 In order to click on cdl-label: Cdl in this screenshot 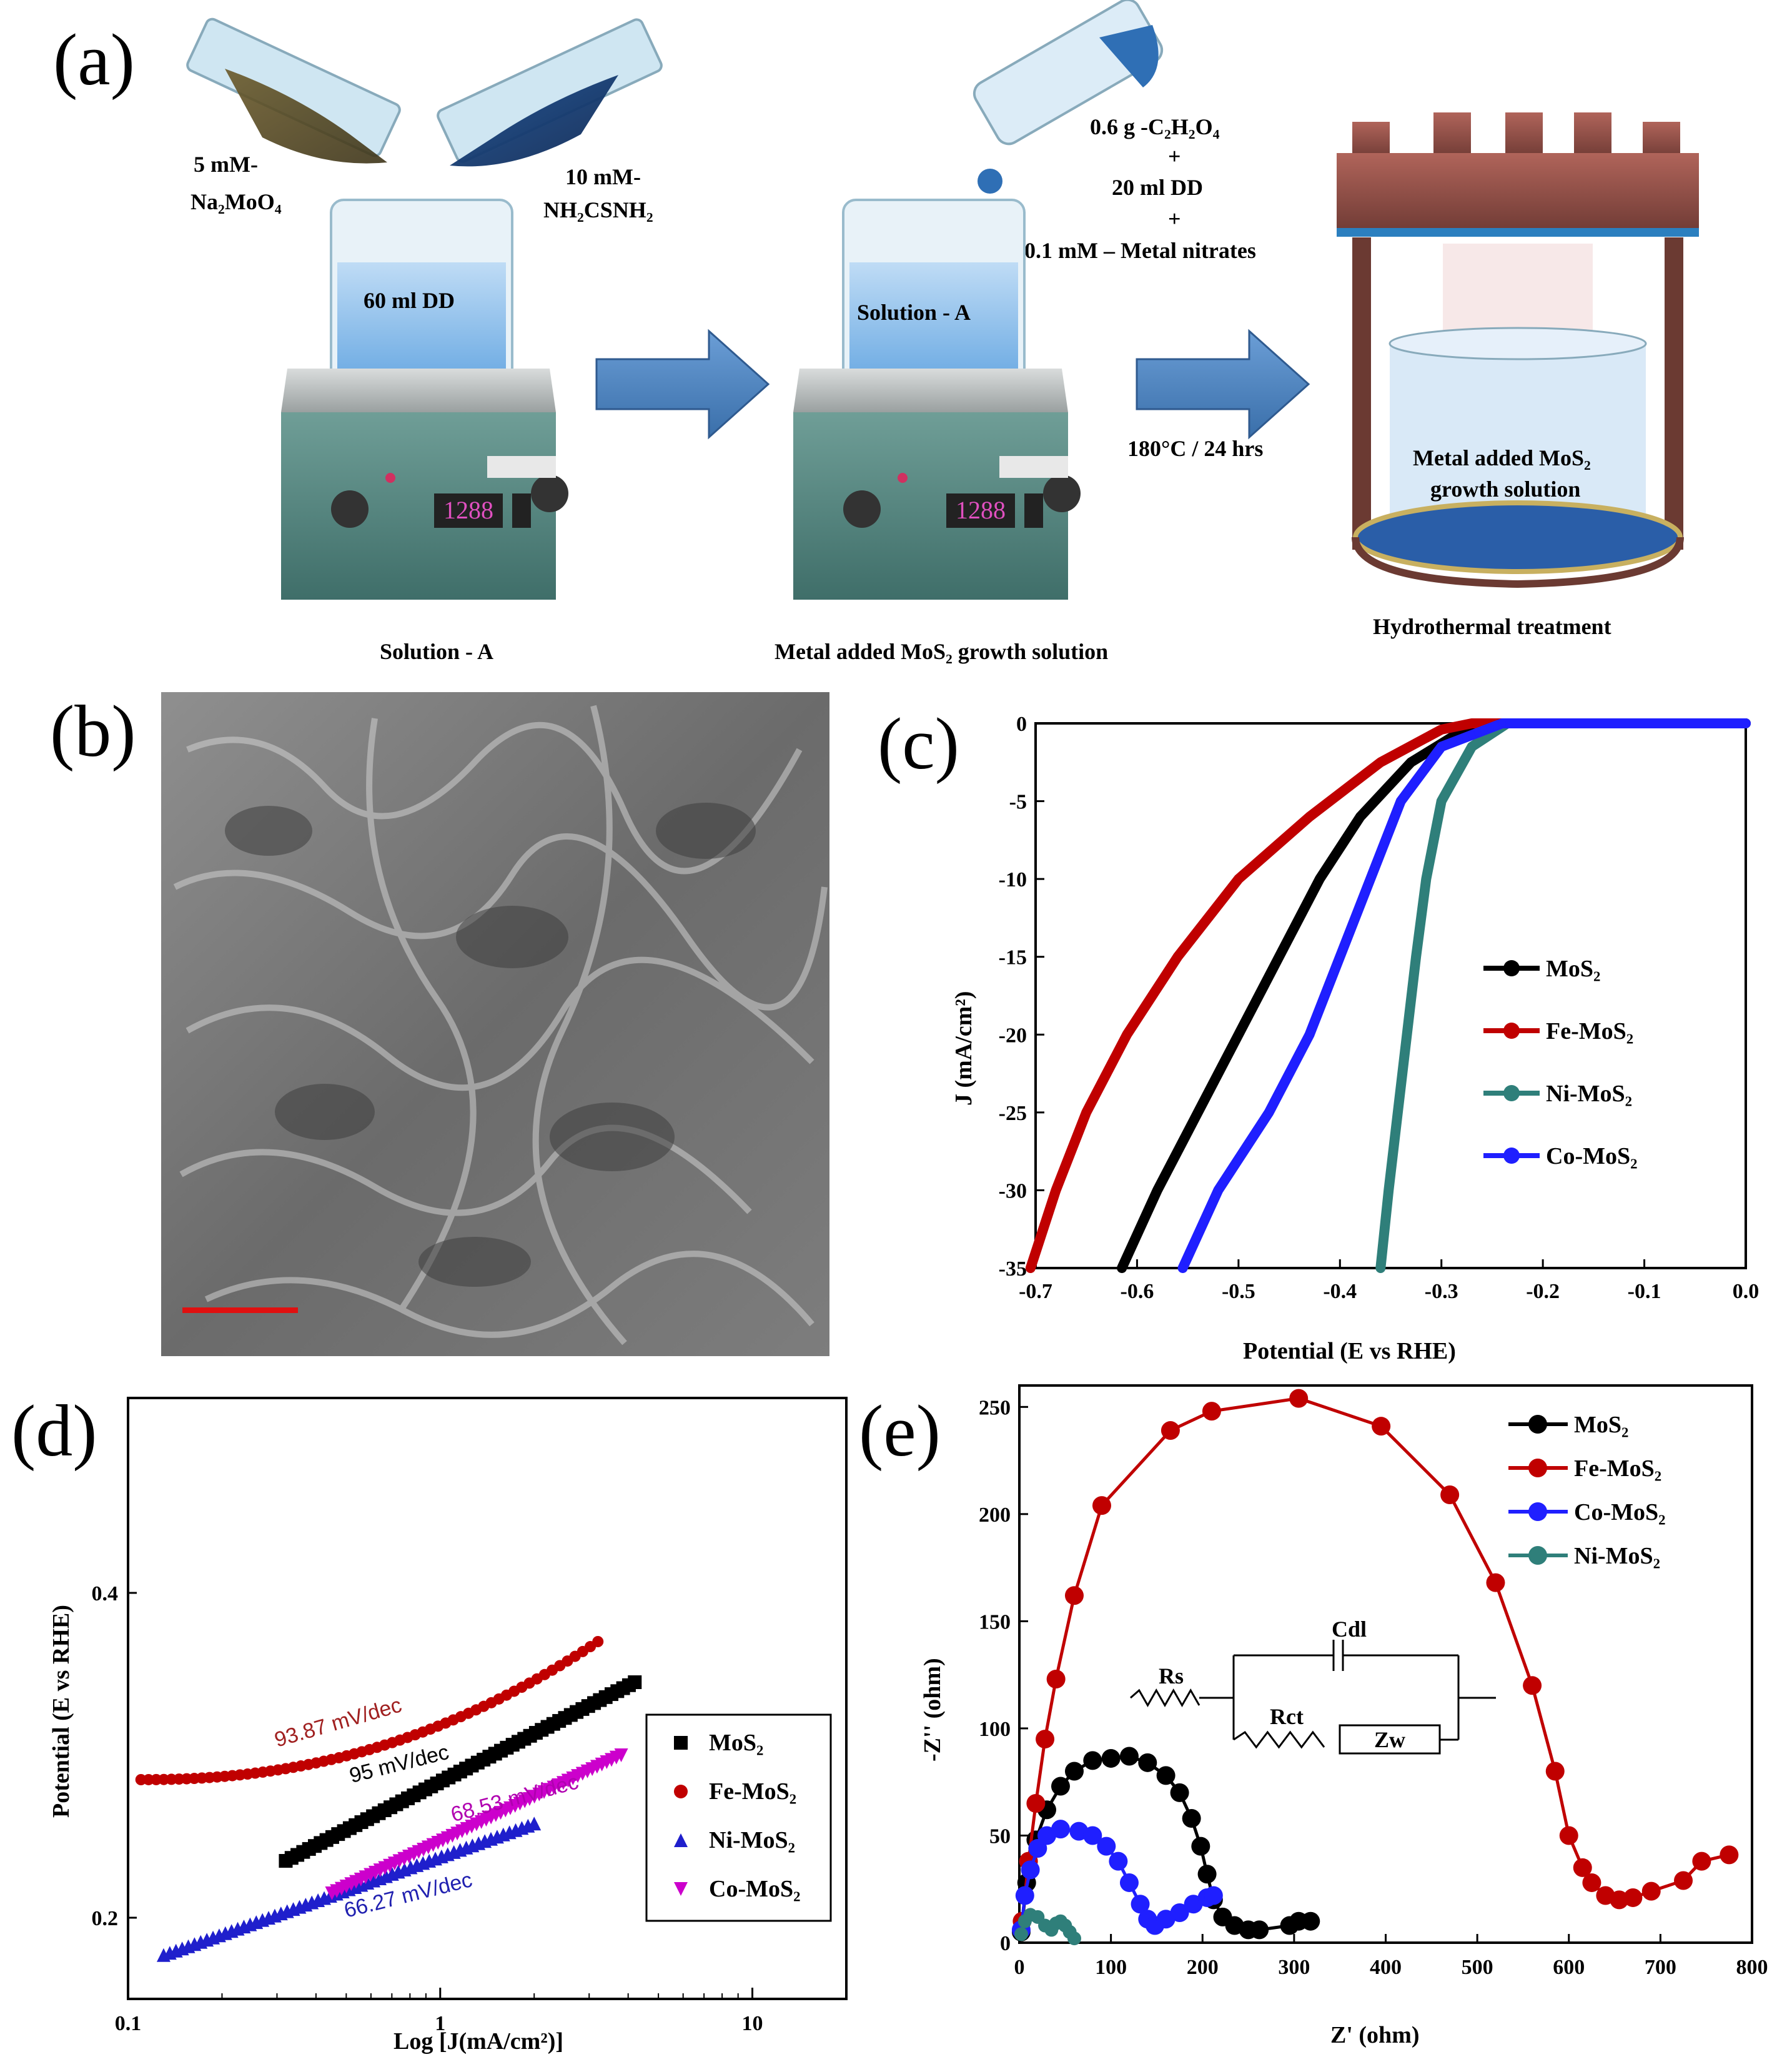, I will do `click(1349, 1629)`.